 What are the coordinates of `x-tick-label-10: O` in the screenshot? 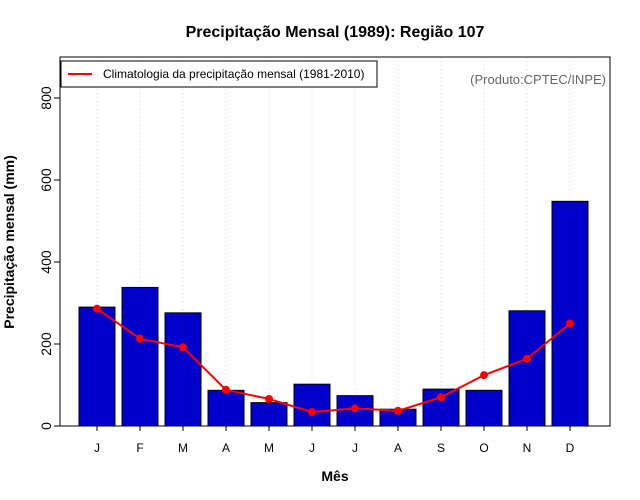 It's located at (483, 448).